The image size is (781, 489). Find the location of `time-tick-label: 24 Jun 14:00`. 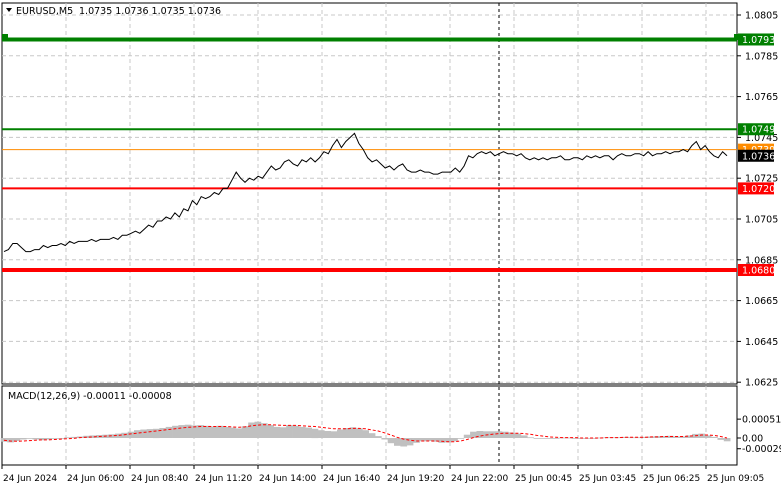

time-tick-label: 24 Jun 14:00 is located at coordinates (287, 479).